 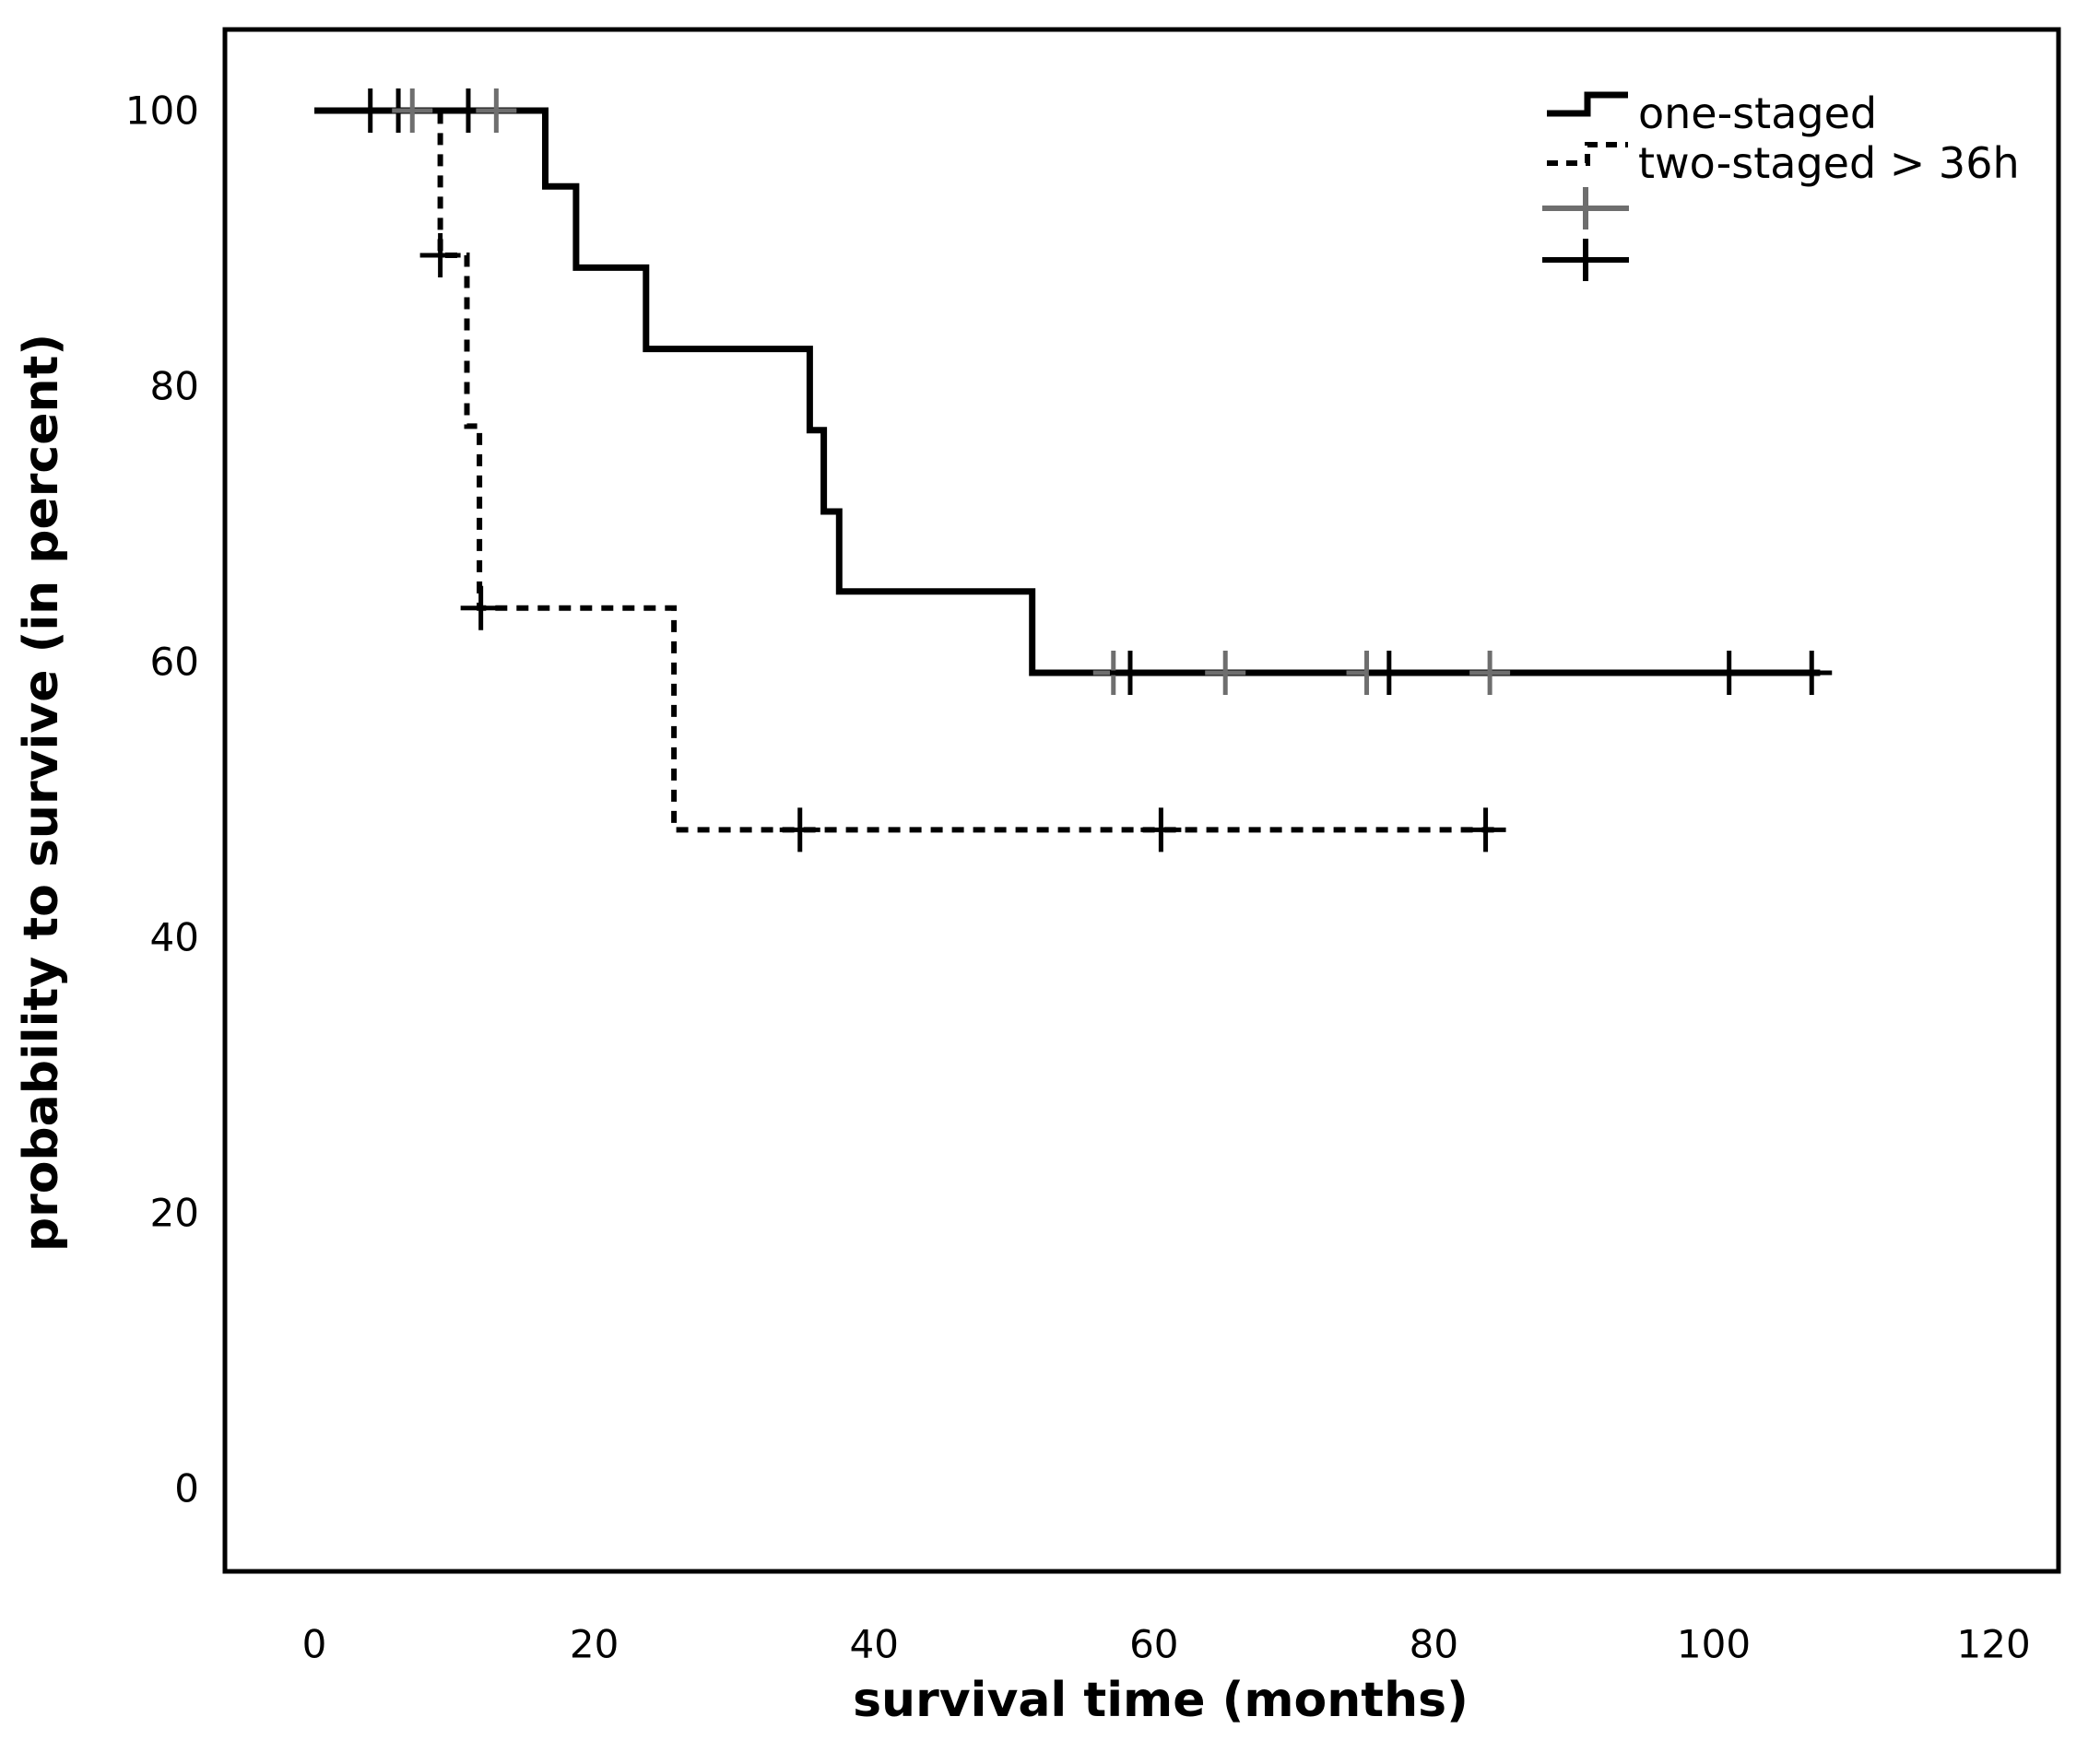 I want to click on legend-solid-step-icon, so click(x=1587, y=104).